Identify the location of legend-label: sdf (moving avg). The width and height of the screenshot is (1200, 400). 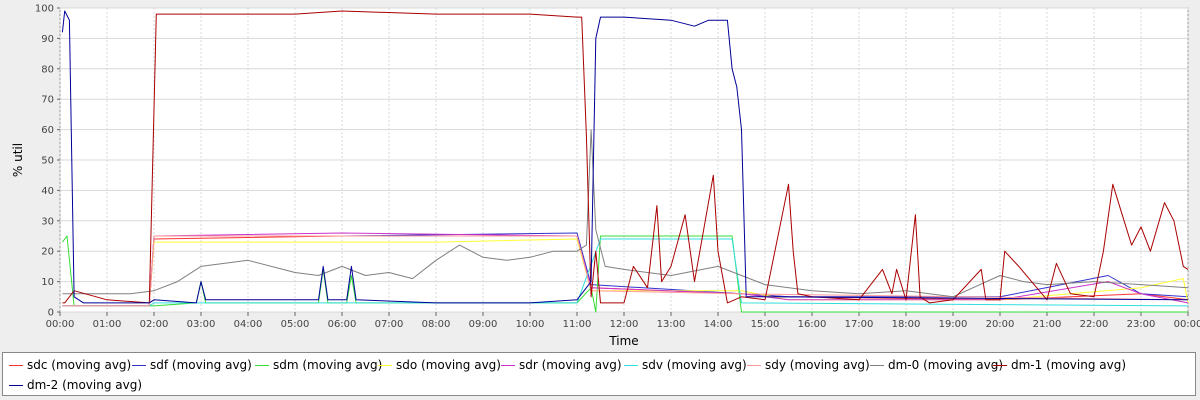
(201, 365).